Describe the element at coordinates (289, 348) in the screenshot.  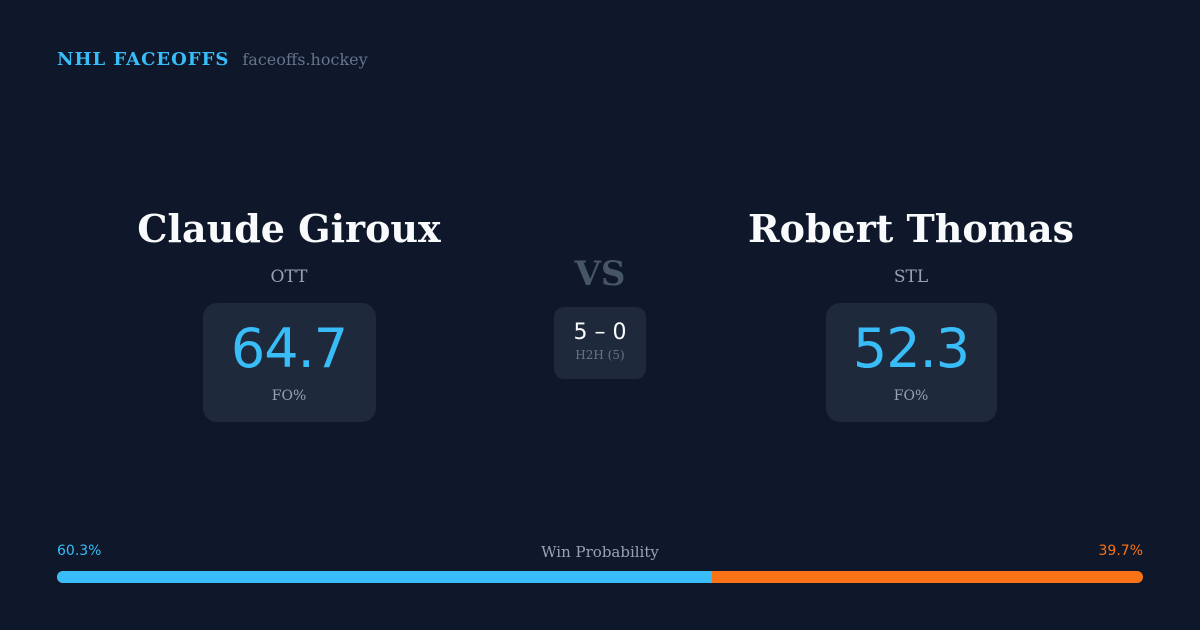
I see `faceoff-pct: 64.7` at that location.